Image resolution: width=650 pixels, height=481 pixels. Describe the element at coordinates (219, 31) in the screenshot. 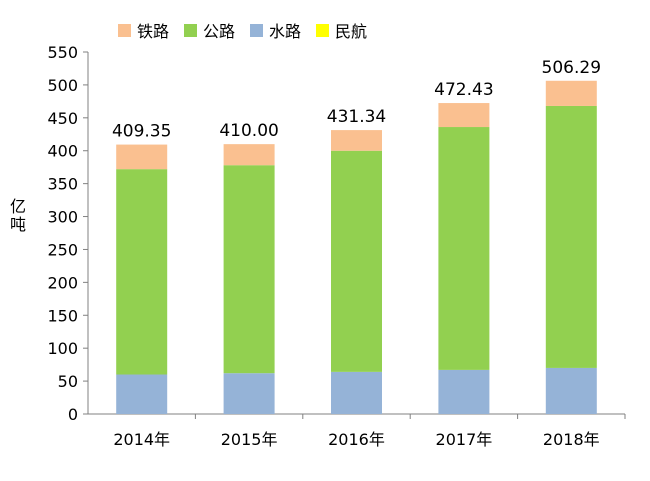

I see `legend-label-highway: 公路` at that location.